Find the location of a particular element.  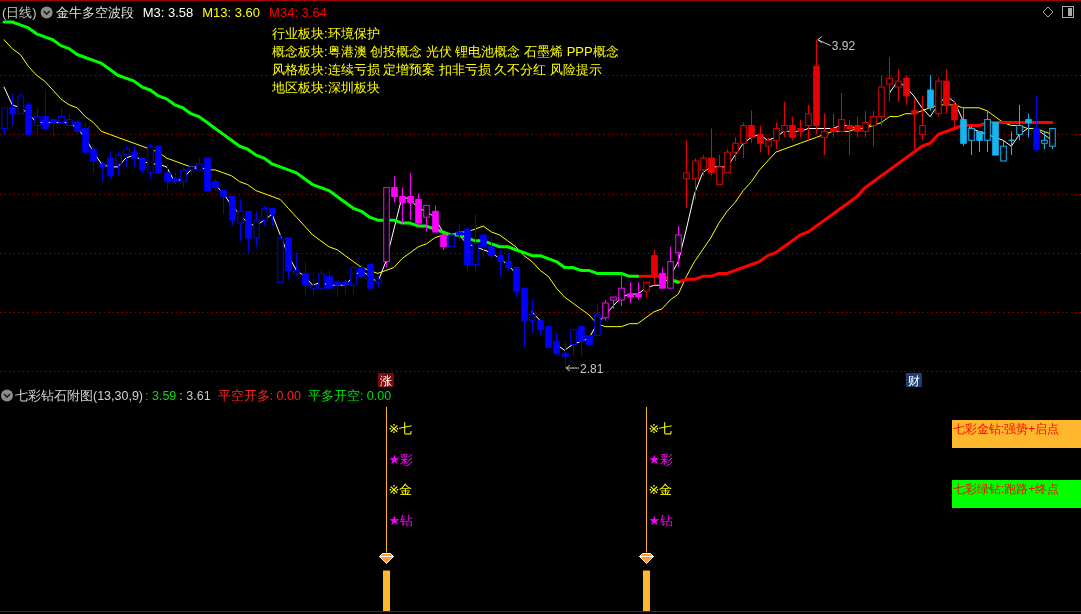

annotation: 风格板块:连续亏损 定增预案 扣非亏损 久不分红 风险提示 is located at coordinates (437, 69).